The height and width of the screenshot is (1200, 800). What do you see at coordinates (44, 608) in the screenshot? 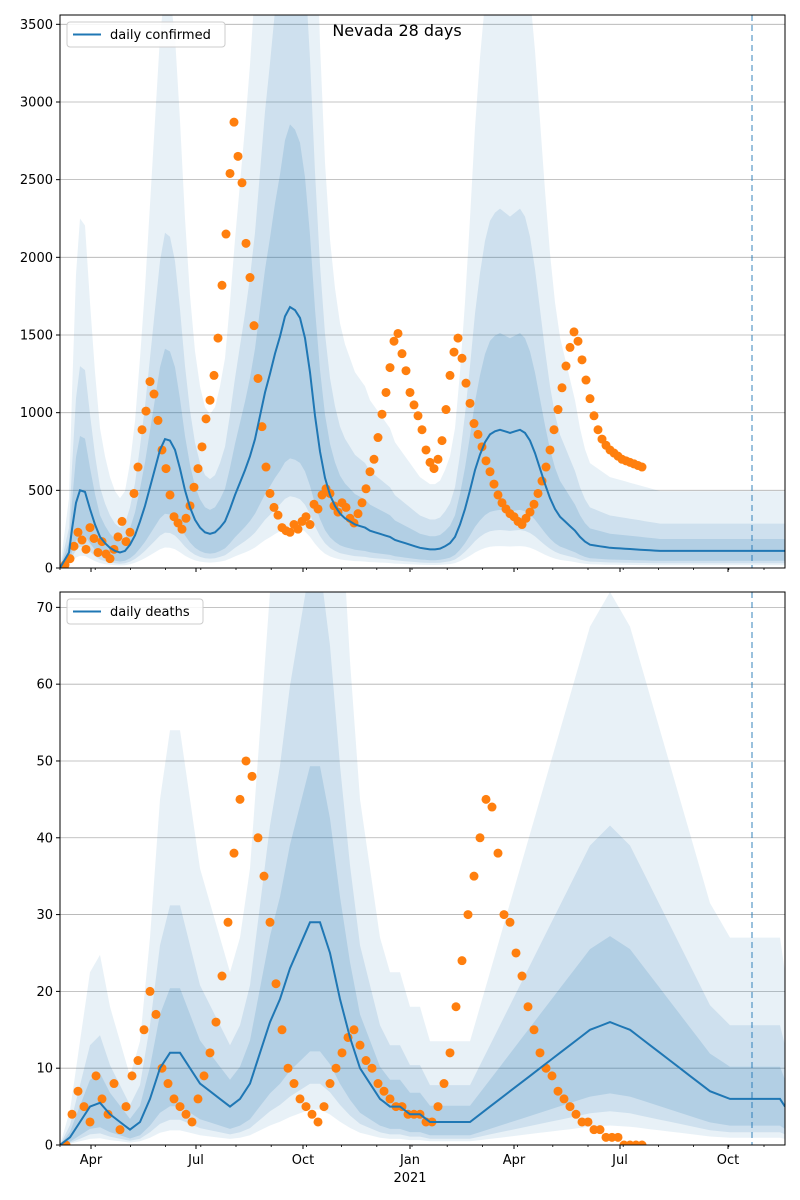
I see `y-tick-label: 70` at bounding box center [44, 608].